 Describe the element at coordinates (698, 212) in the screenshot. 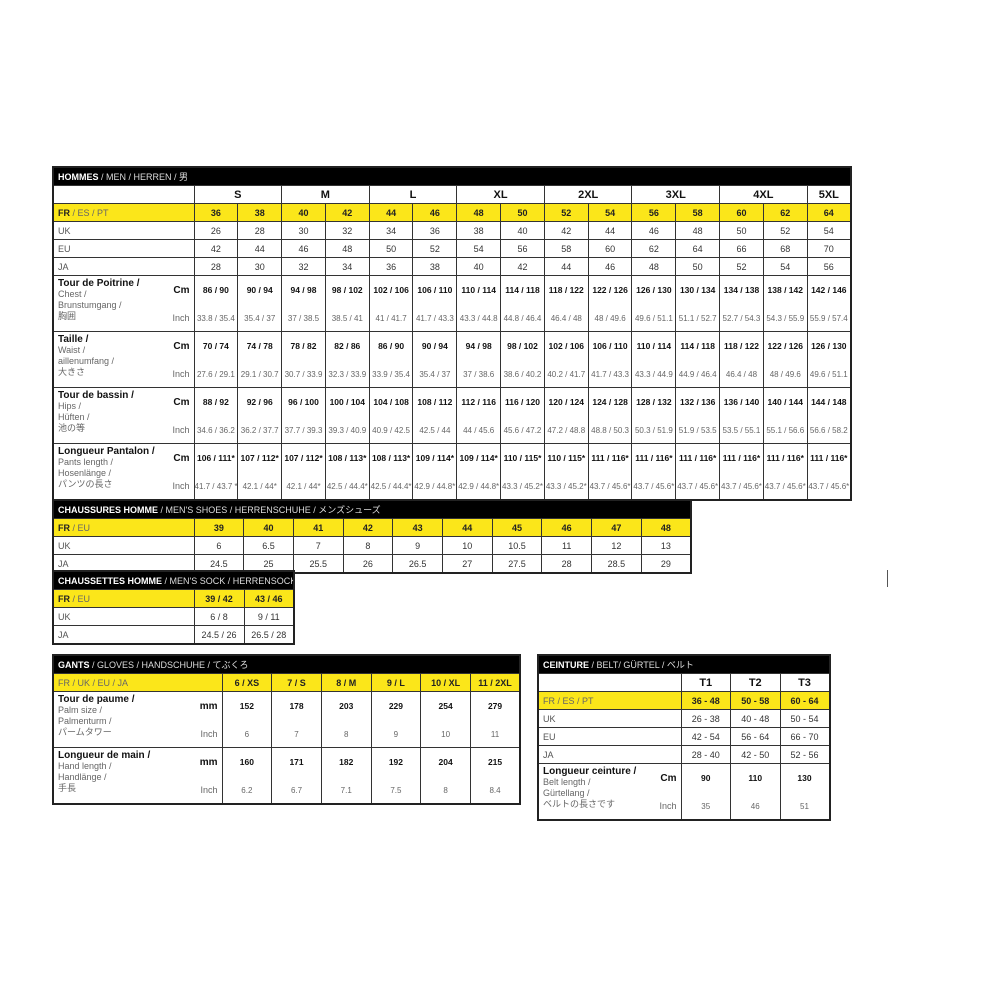

I see `fr-size: 58` at that location.